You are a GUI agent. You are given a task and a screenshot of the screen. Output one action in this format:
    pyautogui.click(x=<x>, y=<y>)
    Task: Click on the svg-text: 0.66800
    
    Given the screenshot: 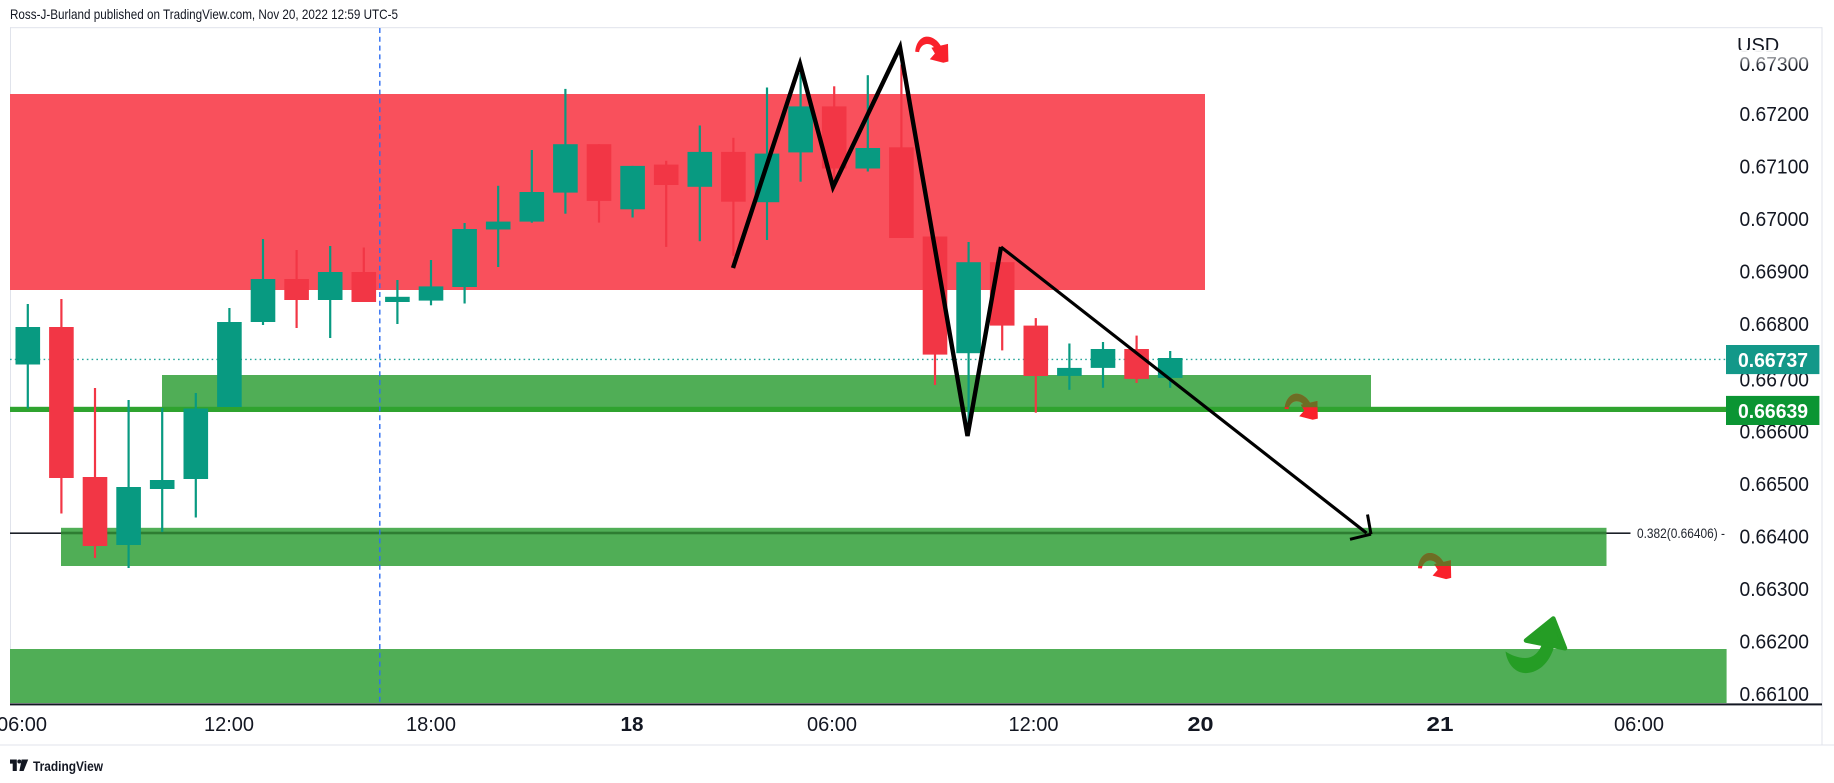 What is the action you would take?
    pyautogui.click(x=1775, y=325)
    